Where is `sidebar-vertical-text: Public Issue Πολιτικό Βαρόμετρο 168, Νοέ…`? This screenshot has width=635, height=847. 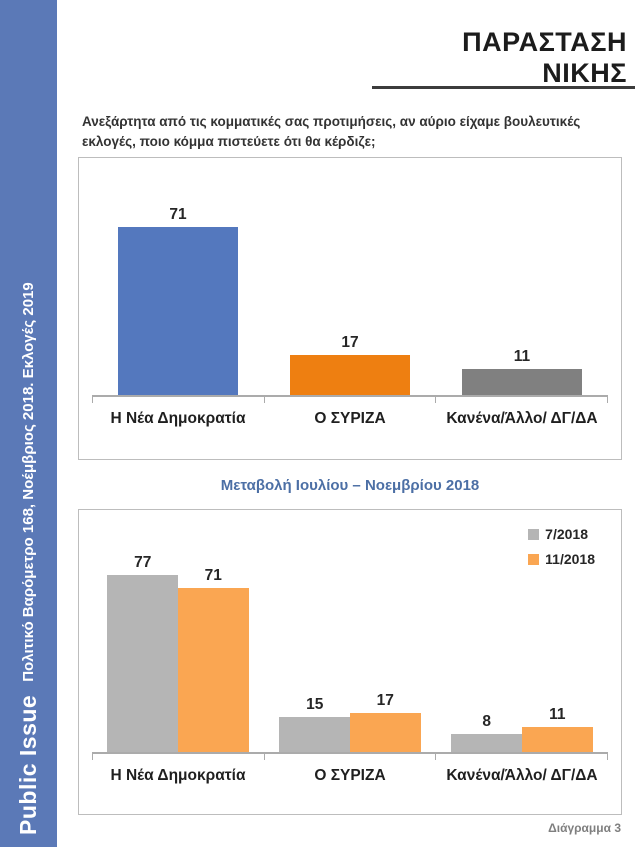
sidebar-vertical-text: Public Issue Πολιτικό Βαρόμετρο 168, Νοέ… is located at coordinates (28, 423).